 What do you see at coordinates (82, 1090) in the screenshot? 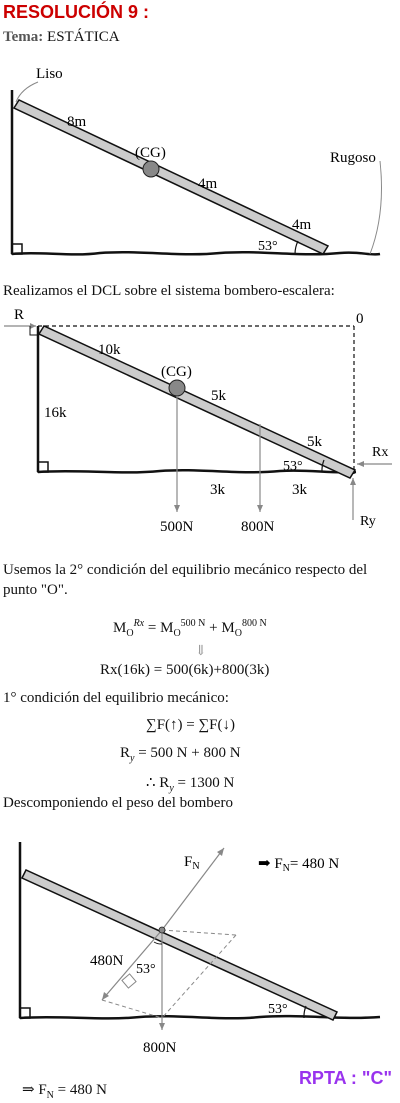
I see `final-value: = 480 N` at bounding box center [82, 1090].